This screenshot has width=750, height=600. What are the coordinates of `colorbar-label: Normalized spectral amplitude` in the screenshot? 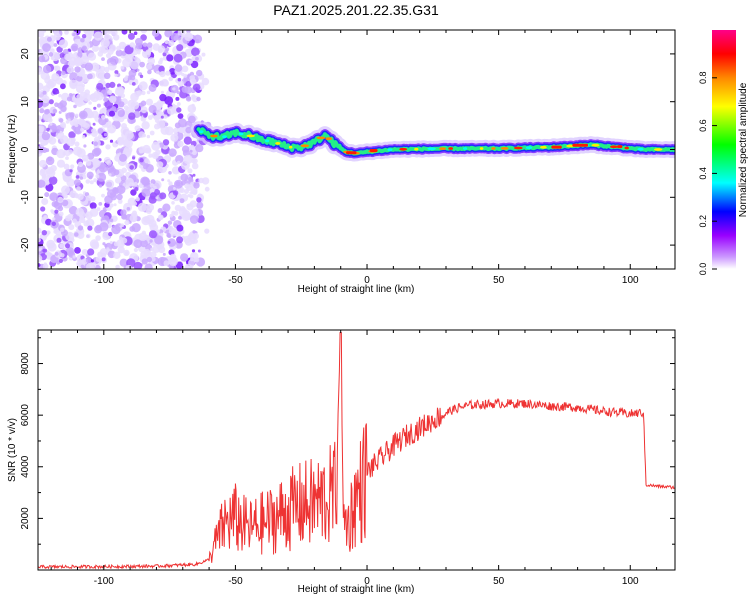 It's located at (743, 149).